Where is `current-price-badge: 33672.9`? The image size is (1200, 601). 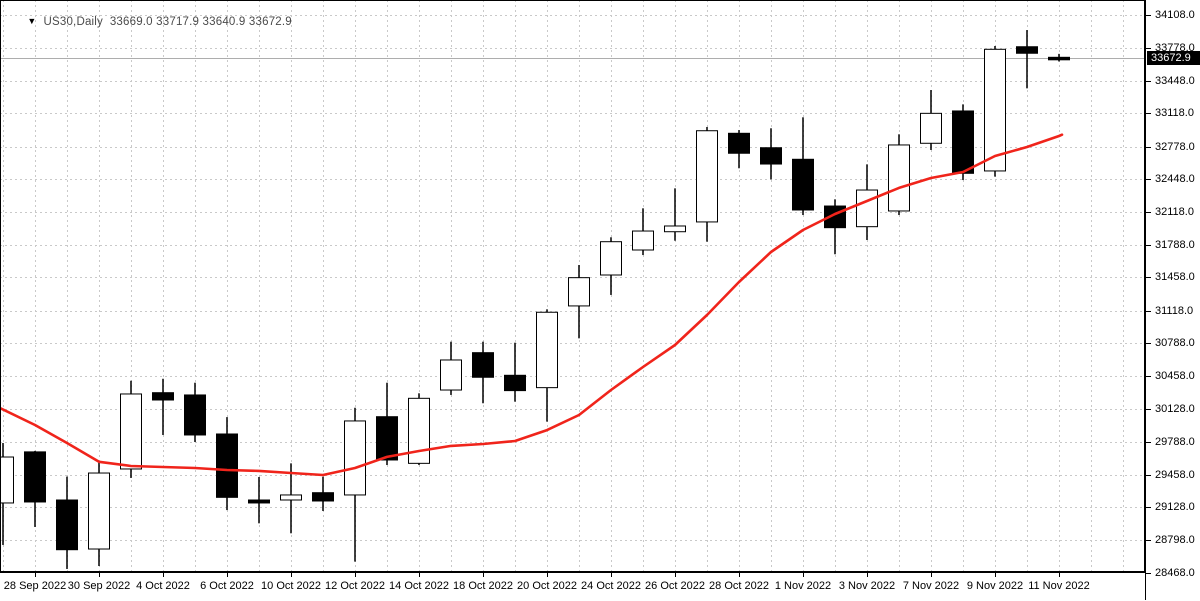 current-price-badge: 33672.9 is located at coordinates (1173, 58).